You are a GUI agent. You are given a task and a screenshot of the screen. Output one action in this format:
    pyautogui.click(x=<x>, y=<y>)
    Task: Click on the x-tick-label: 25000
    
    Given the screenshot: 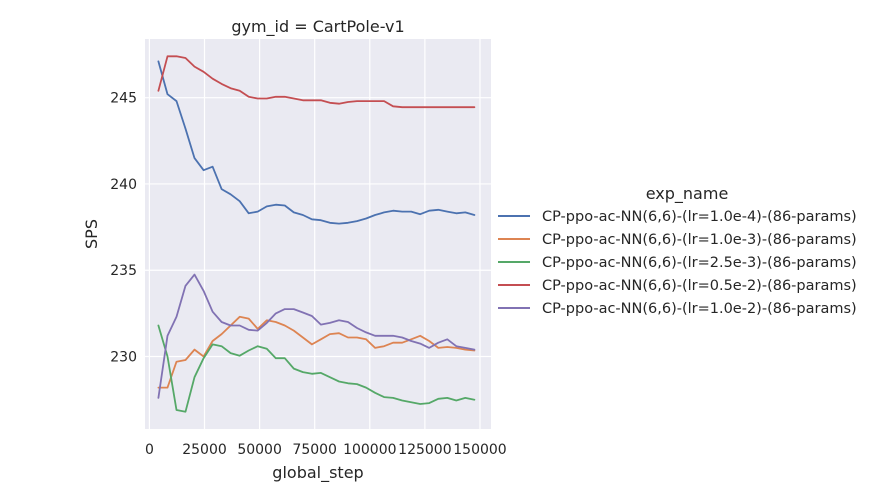 What is the action you would take?
    pyautogui.click(x=204, y=450)
    